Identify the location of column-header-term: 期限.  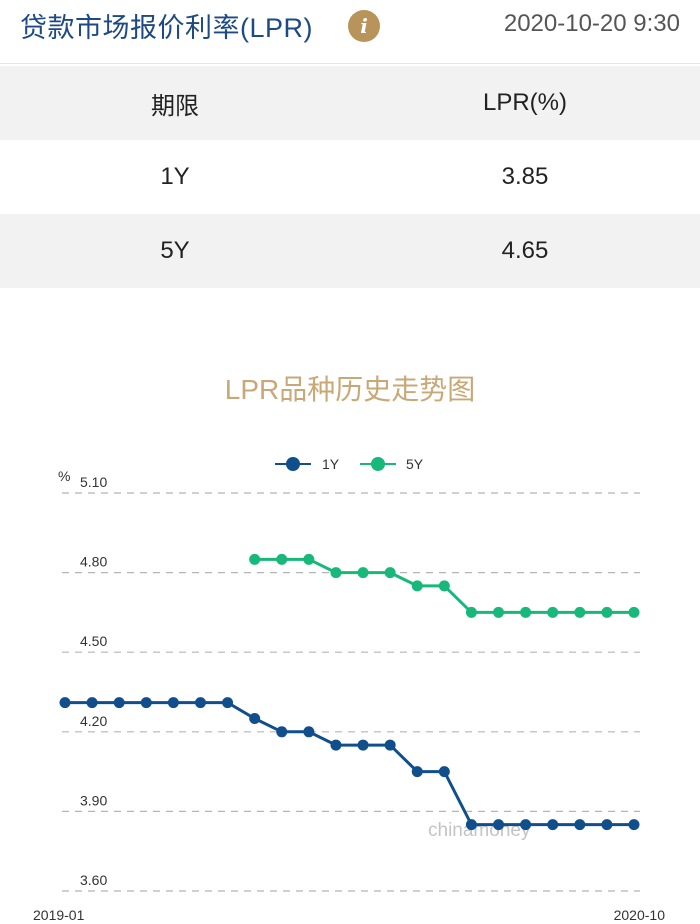
(175, 106).